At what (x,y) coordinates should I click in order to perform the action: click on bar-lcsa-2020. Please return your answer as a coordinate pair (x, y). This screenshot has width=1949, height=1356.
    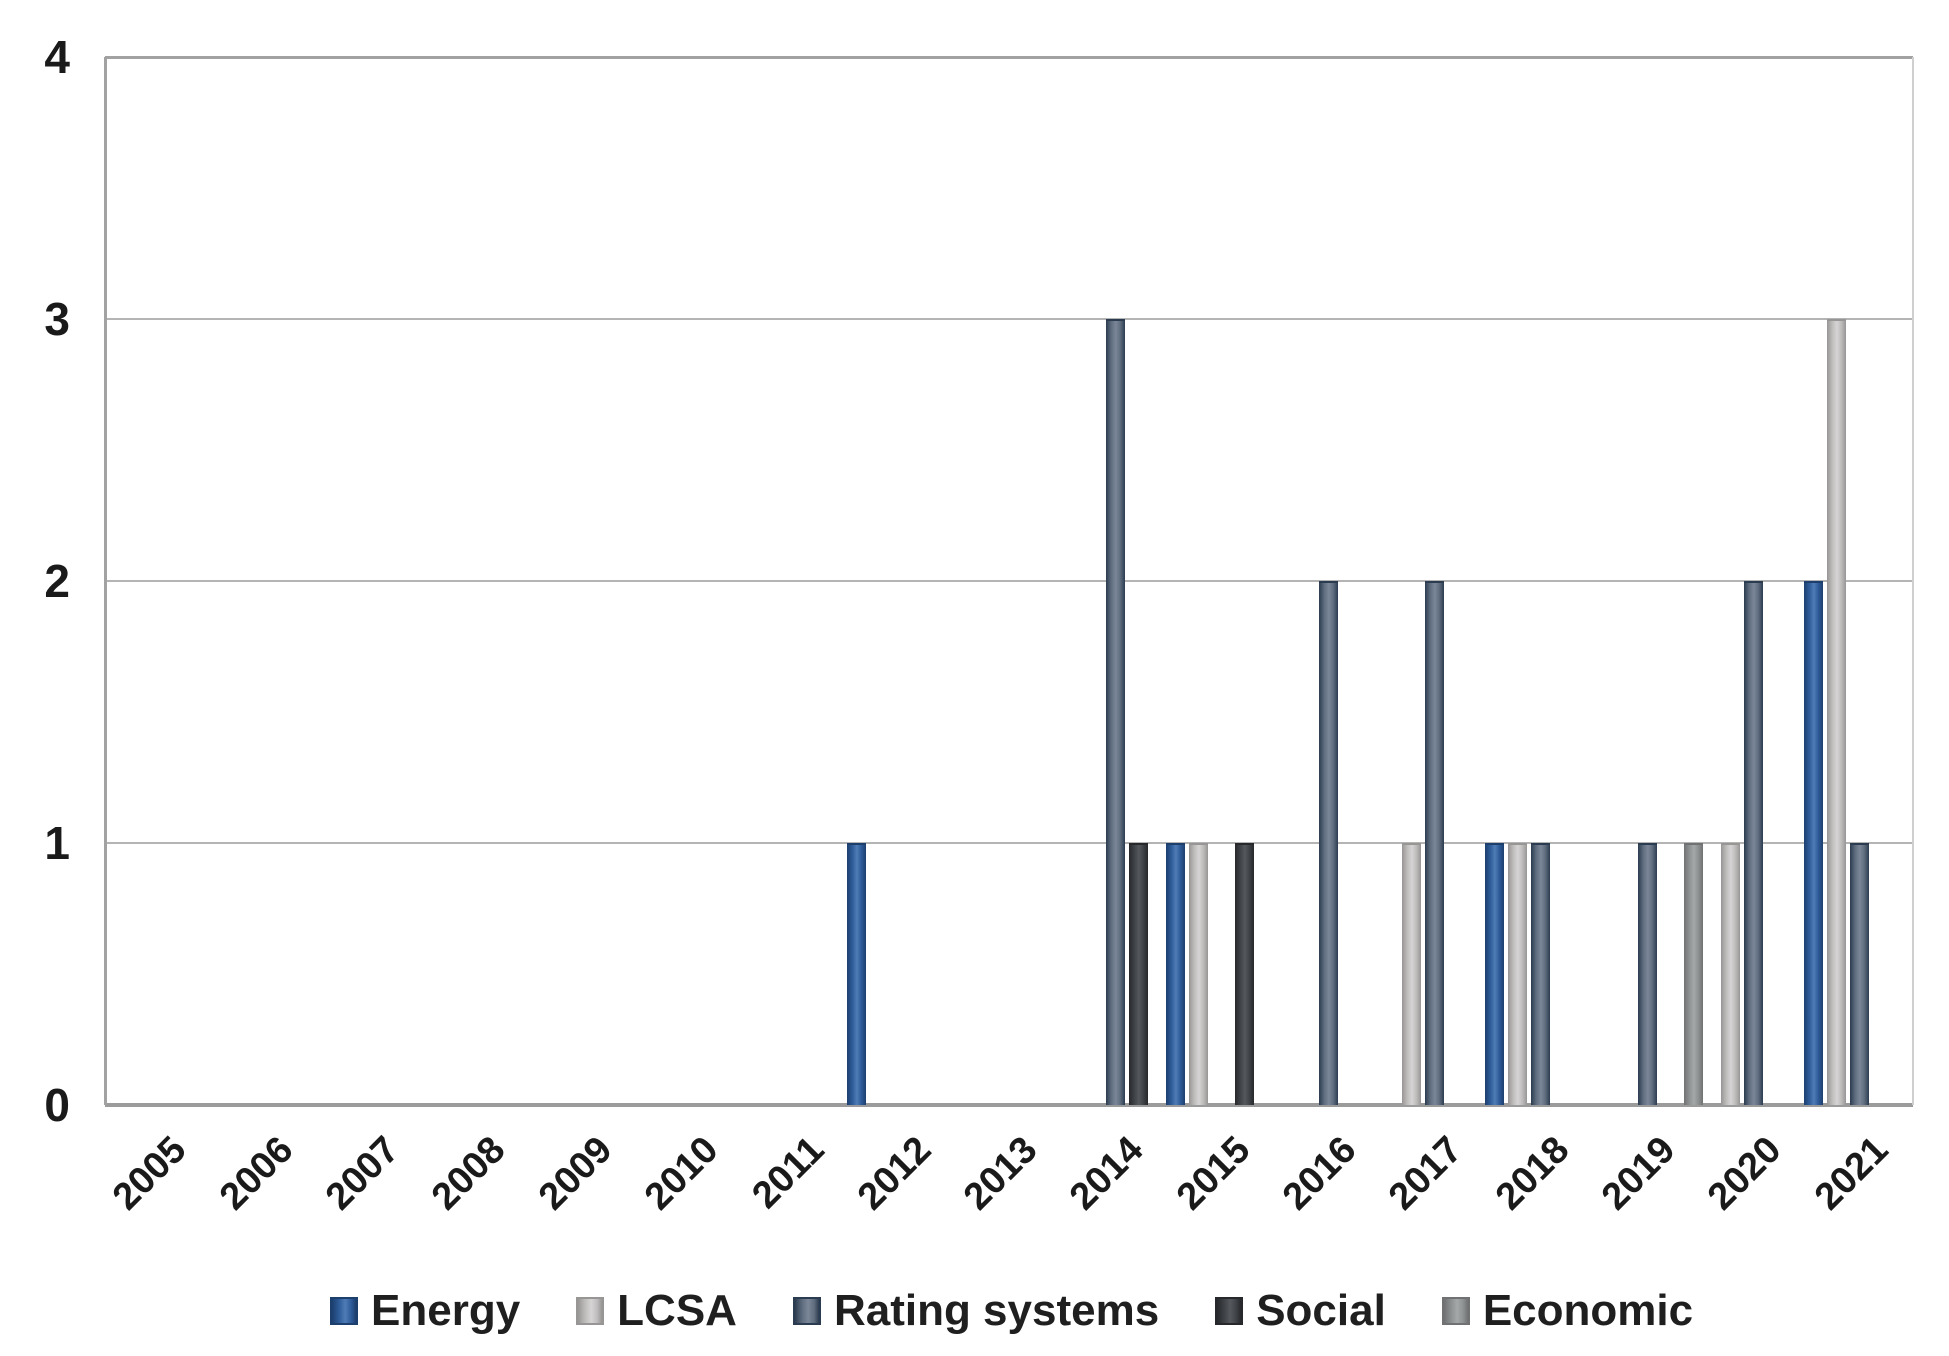
    Looking at the image, I should click on (1730, 974).